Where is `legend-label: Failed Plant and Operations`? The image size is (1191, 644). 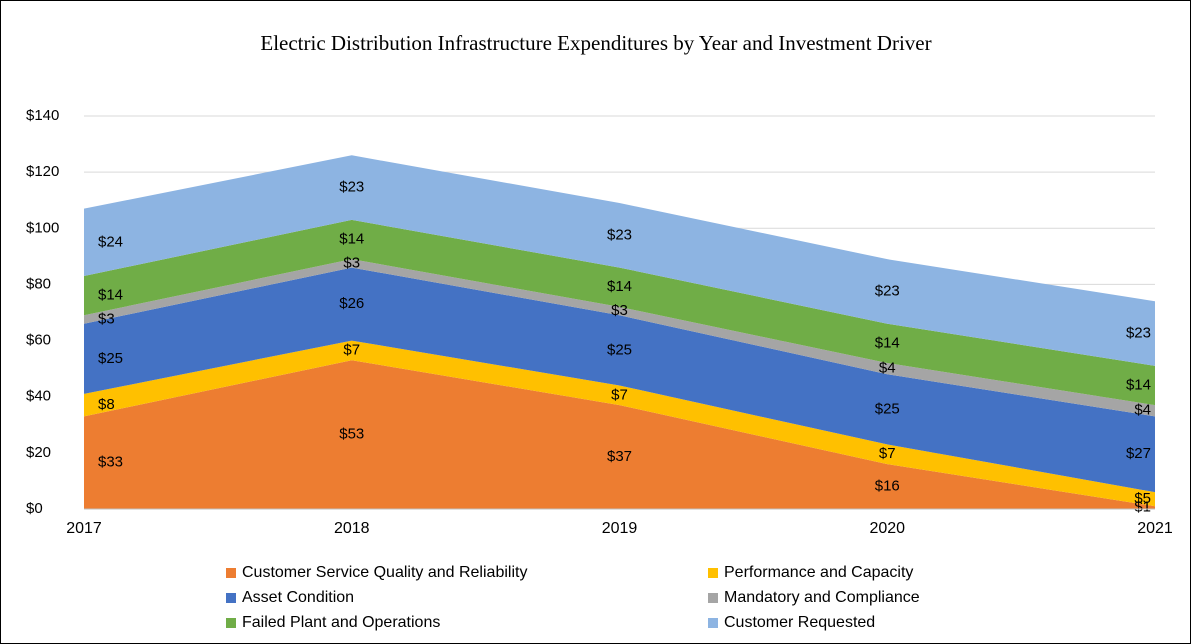 legend-label: Failed Plant and Operations is located at coordinates (341, 622).